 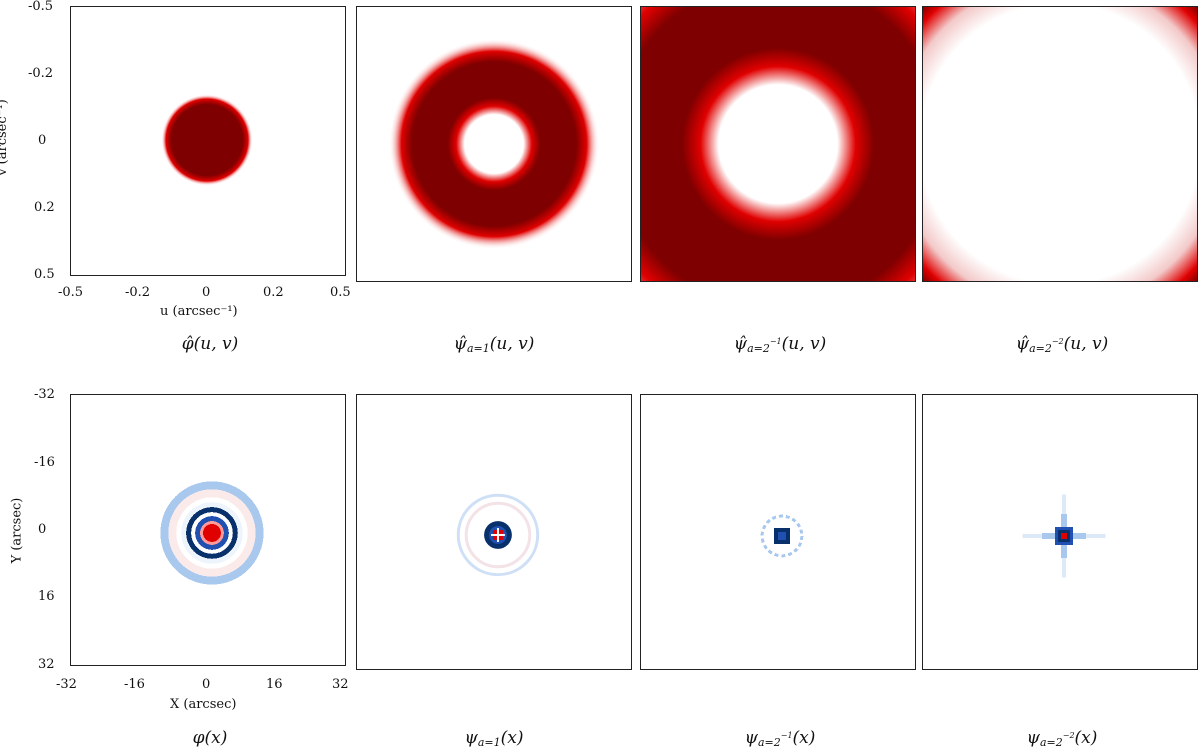 What do you see at coordinates (1062, 738) in the screenshot?
I see `caption-psi-a2m2: ψa=2−2(x)` at bounding box center [1062, 738].